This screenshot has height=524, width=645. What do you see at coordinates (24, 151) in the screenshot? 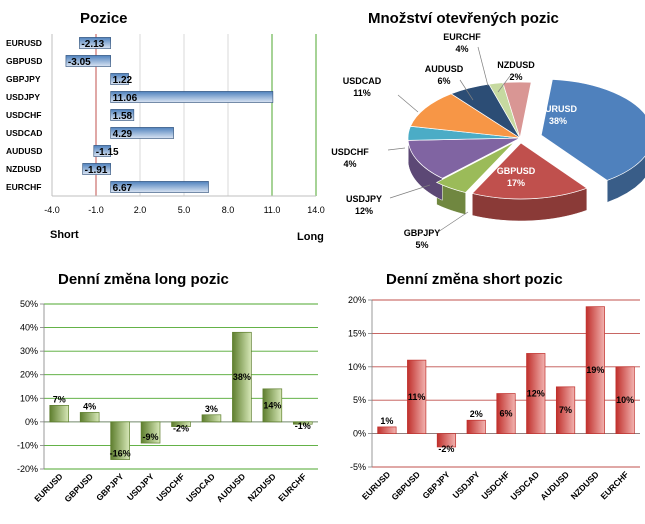
I see `pozice-category-label: AUDUSD` at bounding box center [24, 151].